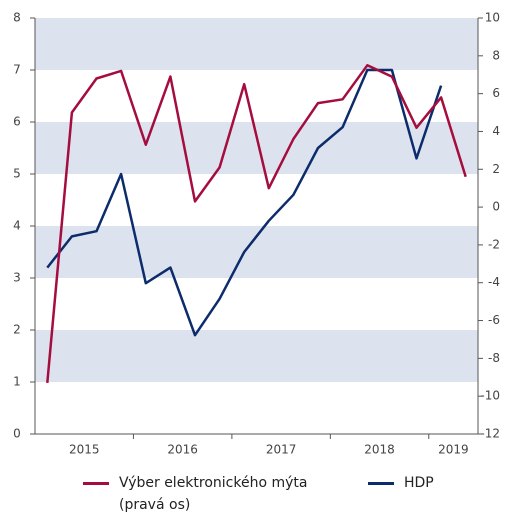 The width and height of the screenshot is (512, 516). I want to click on y-tick-label: 5, so click(17, 174).